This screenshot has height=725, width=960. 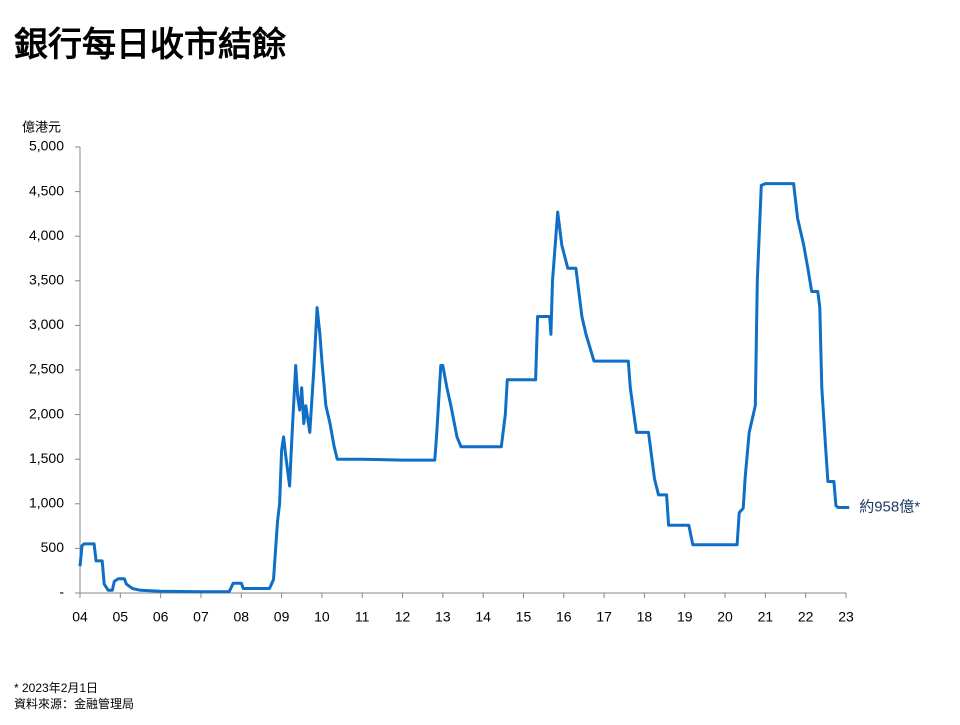 I want to click on chart-title: 銀行每日收市結餘, so click(x=150, y=44).